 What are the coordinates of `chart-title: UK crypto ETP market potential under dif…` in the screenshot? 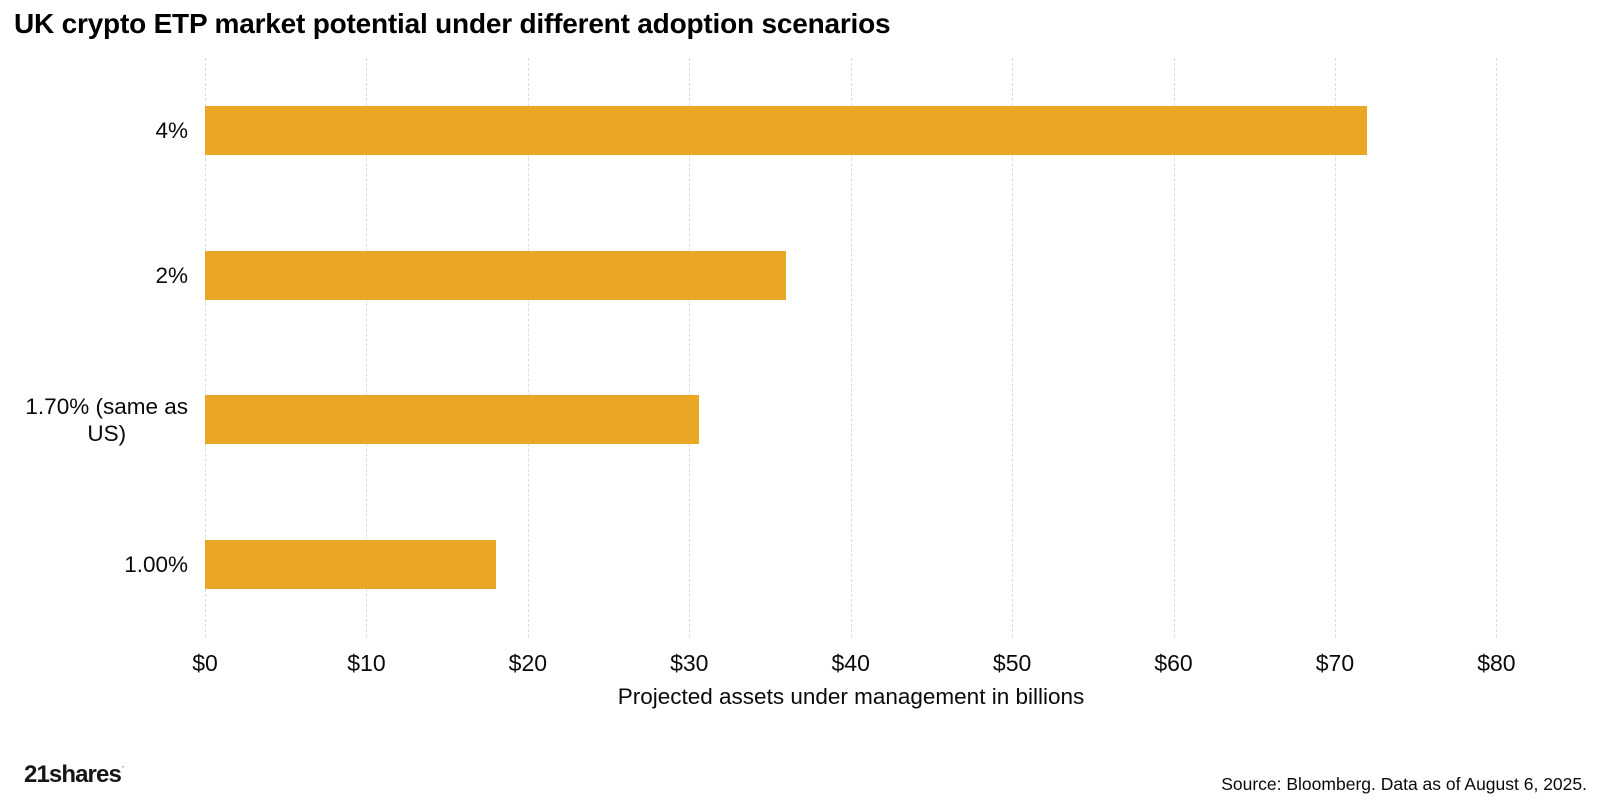 It's located at (452, 23).